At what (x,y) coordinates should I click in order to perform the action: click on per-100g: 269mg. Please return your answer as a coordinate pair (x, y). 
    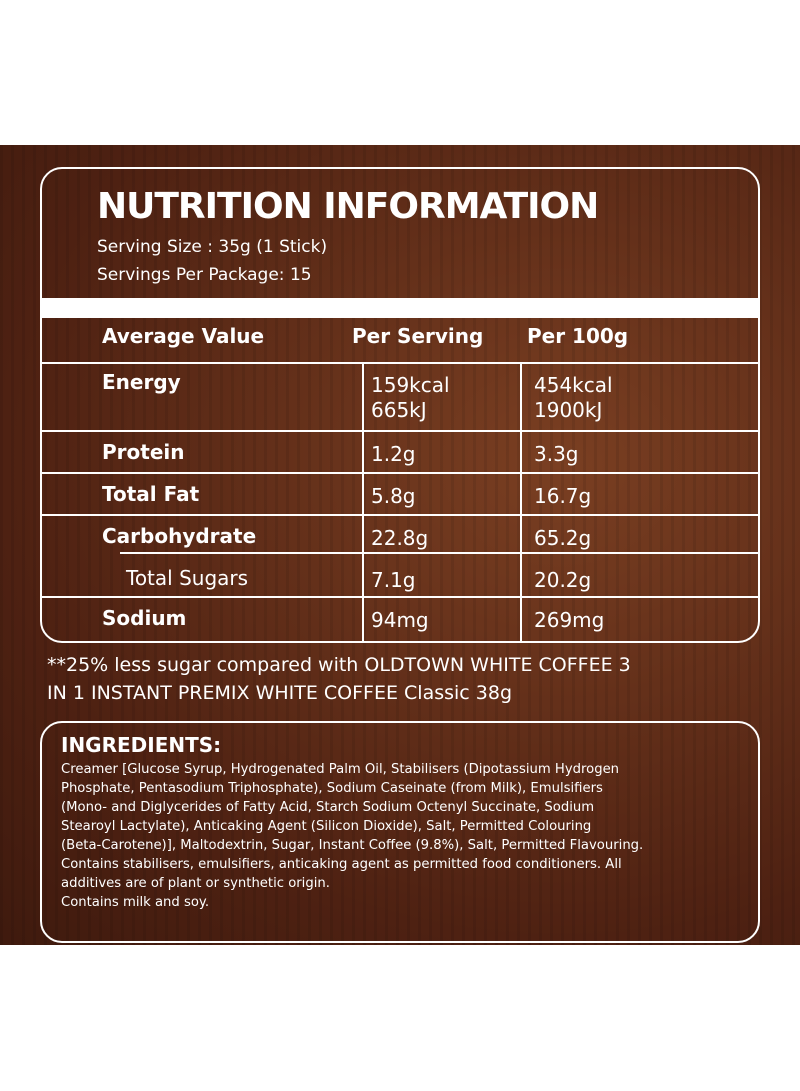
    Looking at the image, I should click on (569, 620).